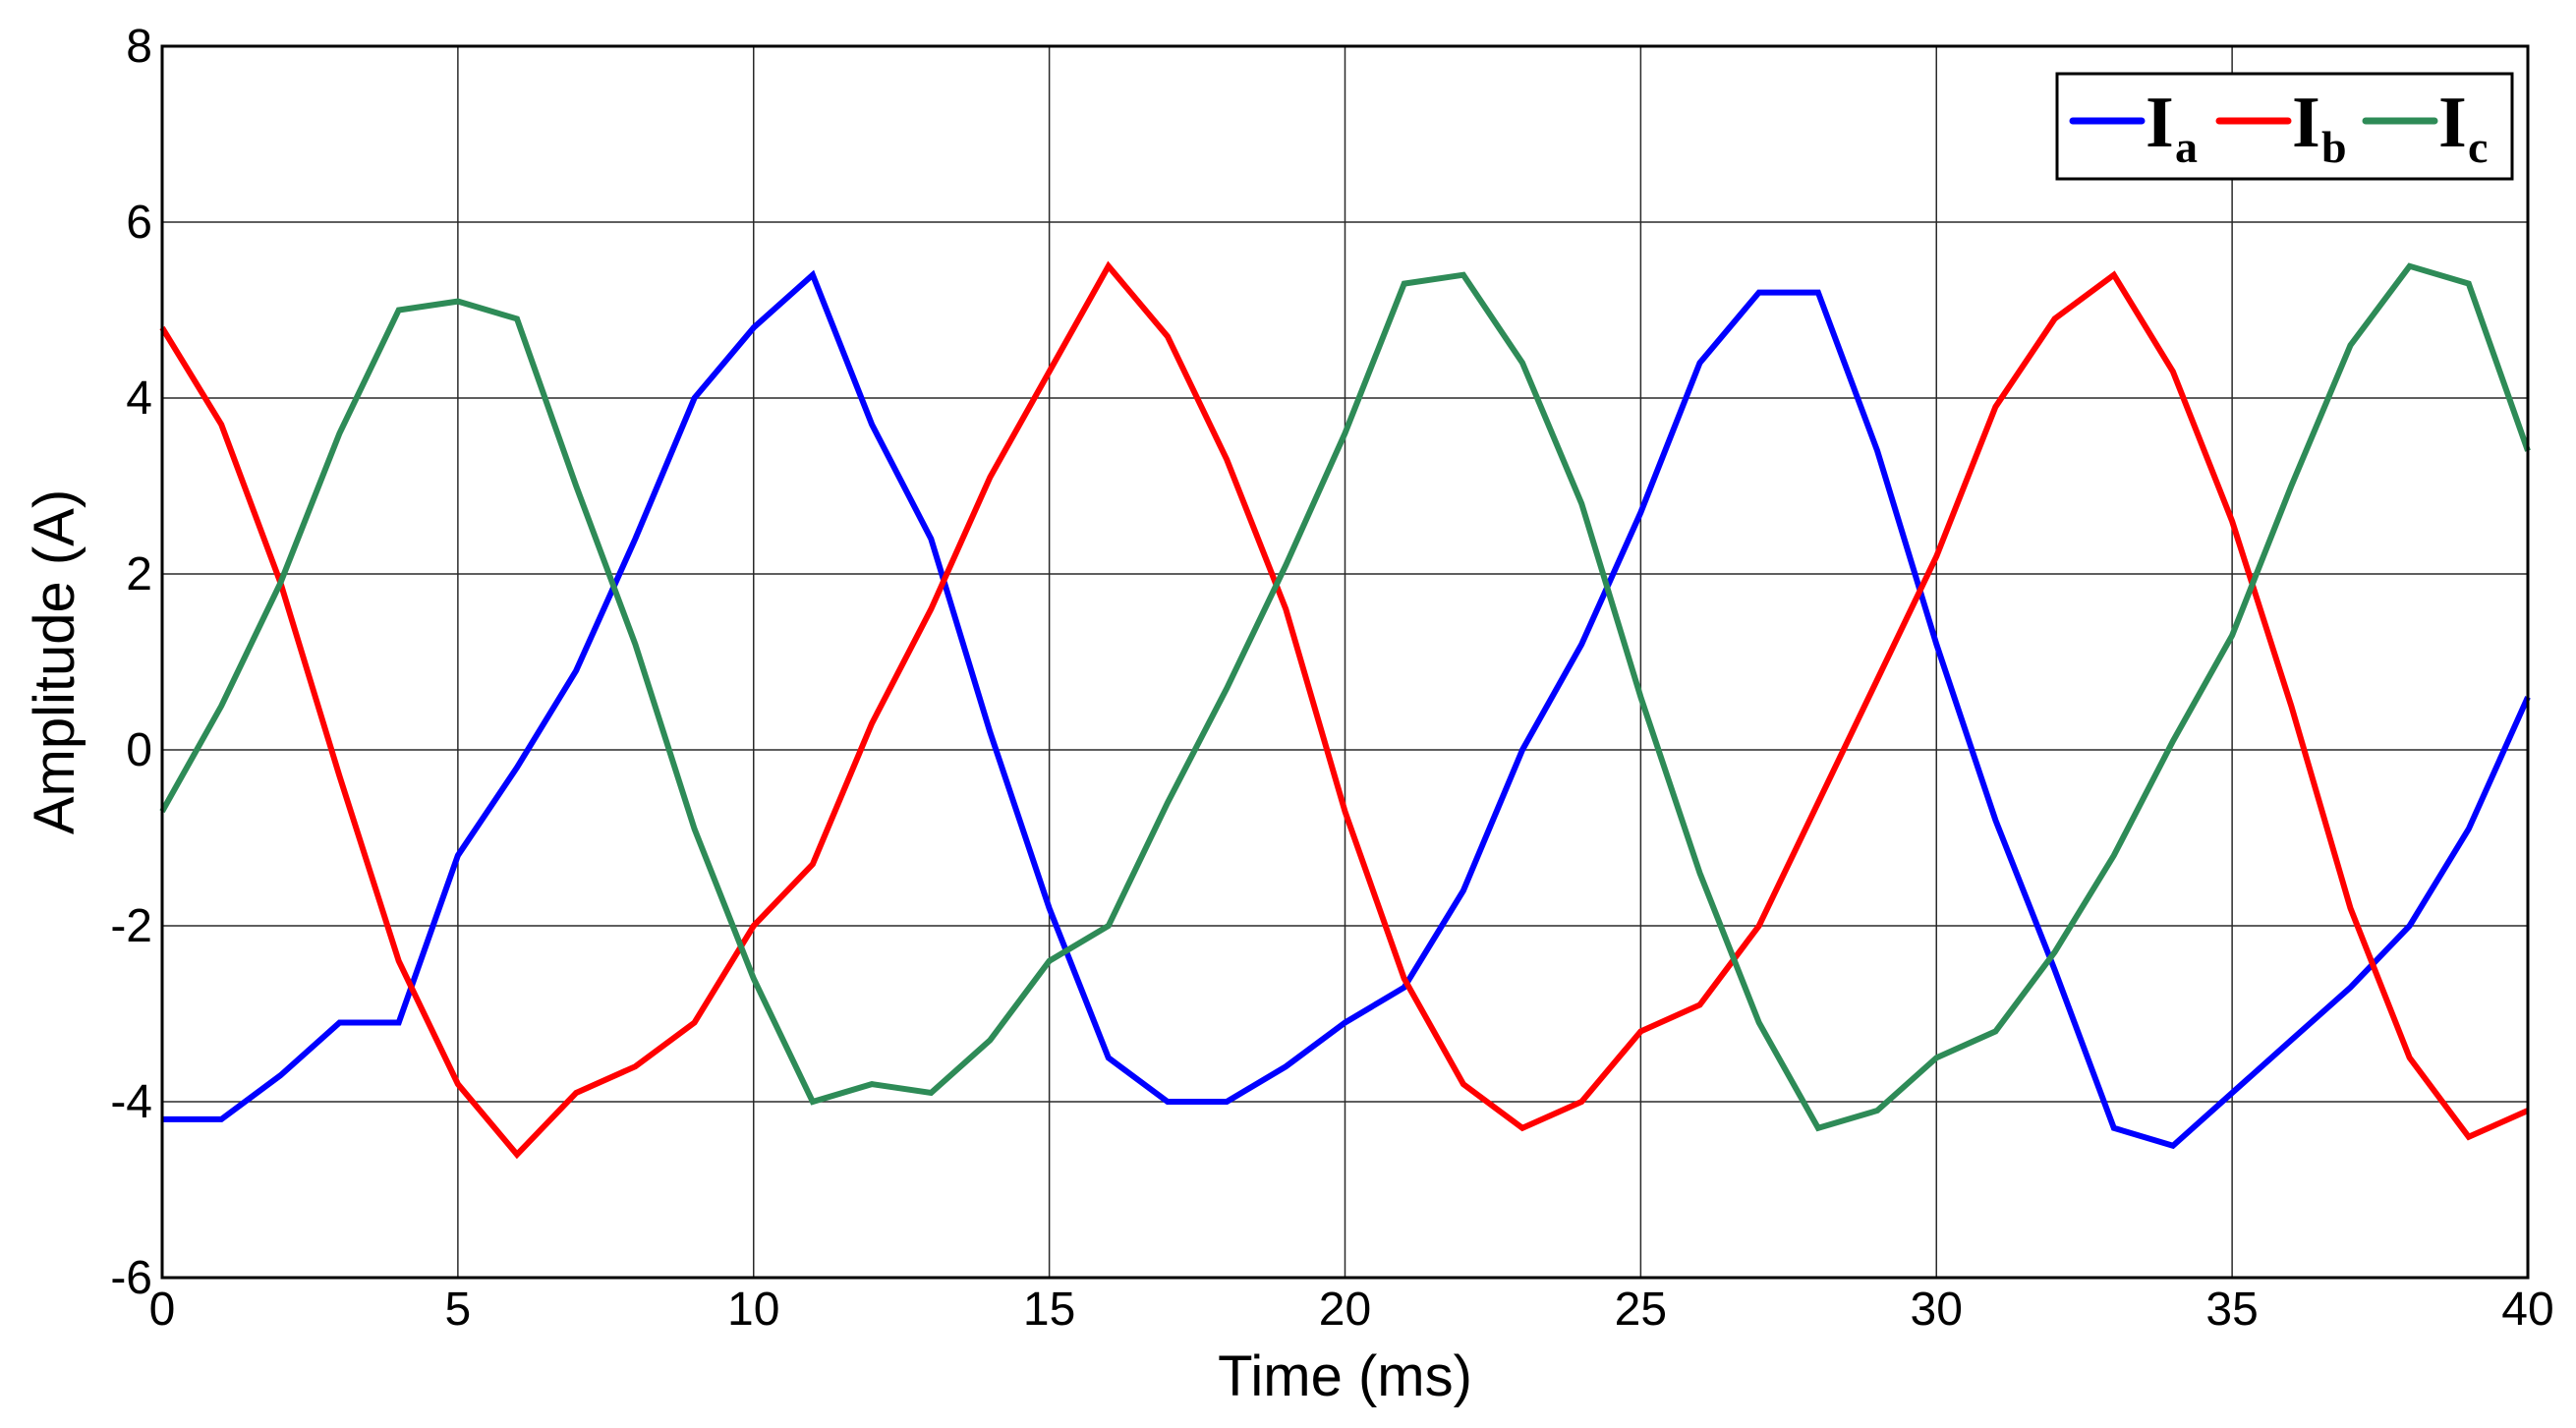  Describe the element at coordinates (2452, 123) in the screenshot. I see `legend-label-c: I` at that location.